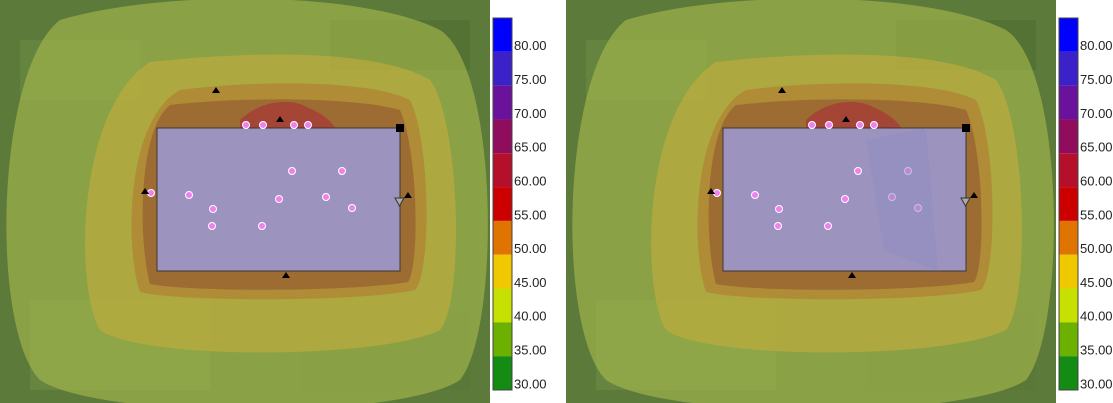 The height and width of the screenshot is (403, 1113). I want to click on map-shading, so click(902, 199).